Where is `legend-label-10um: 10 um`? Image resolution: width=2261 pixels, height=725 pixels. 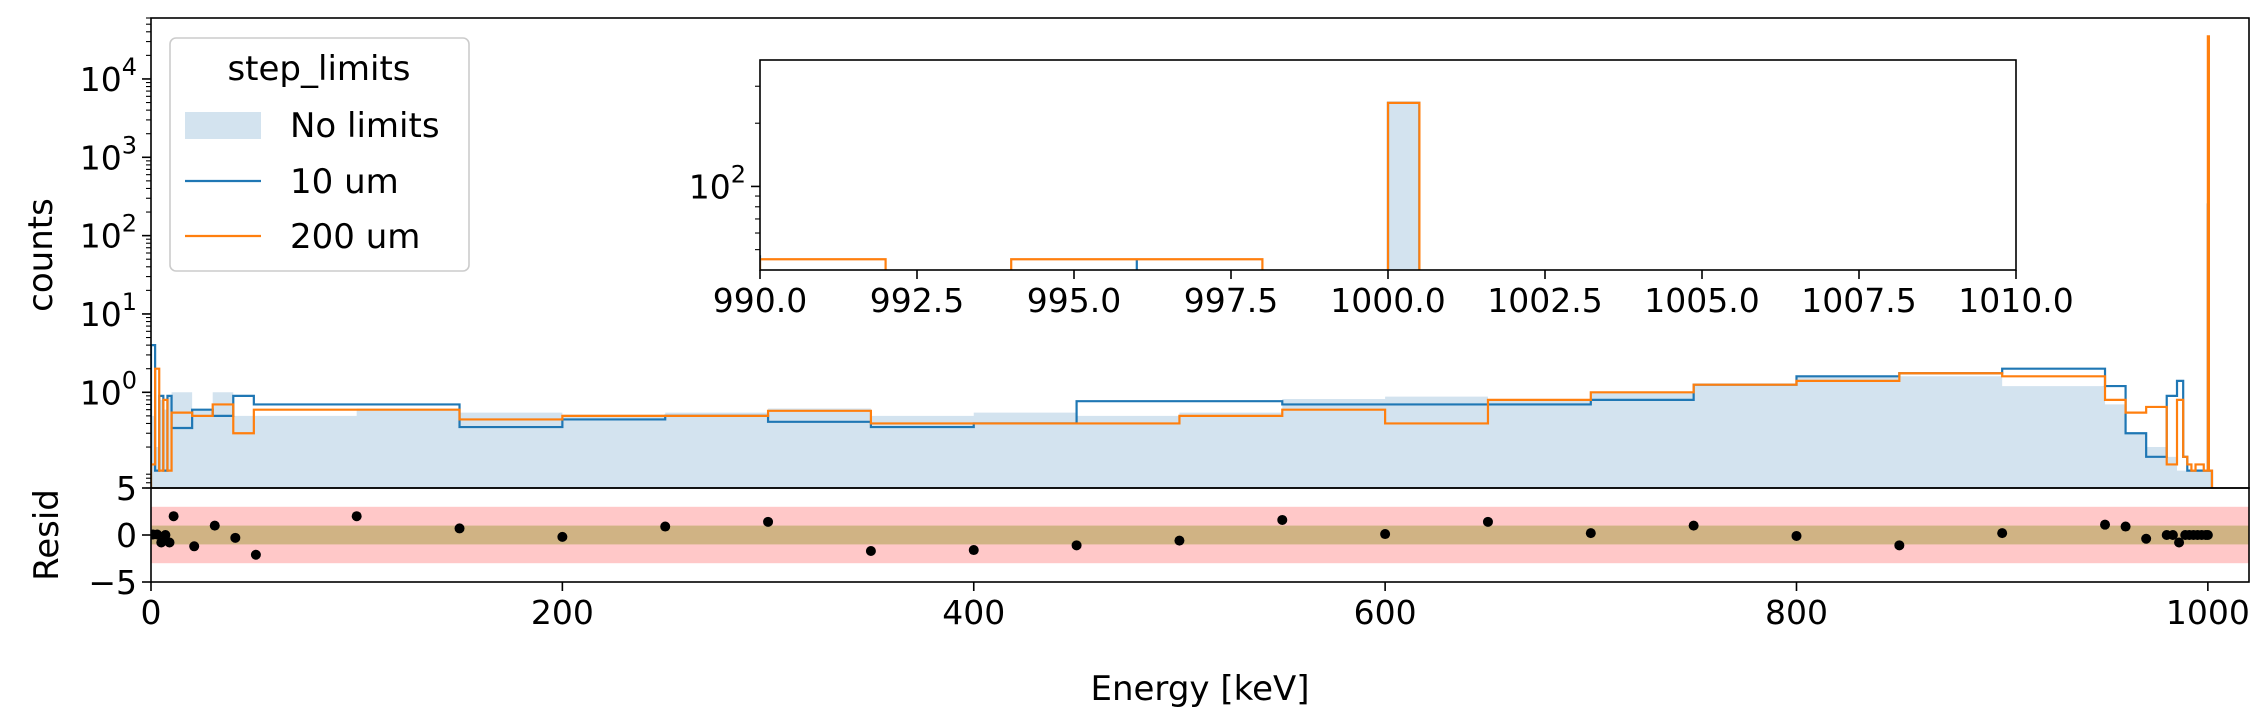 legend-label-10um: 10 um is located at coordinates (344, 182).